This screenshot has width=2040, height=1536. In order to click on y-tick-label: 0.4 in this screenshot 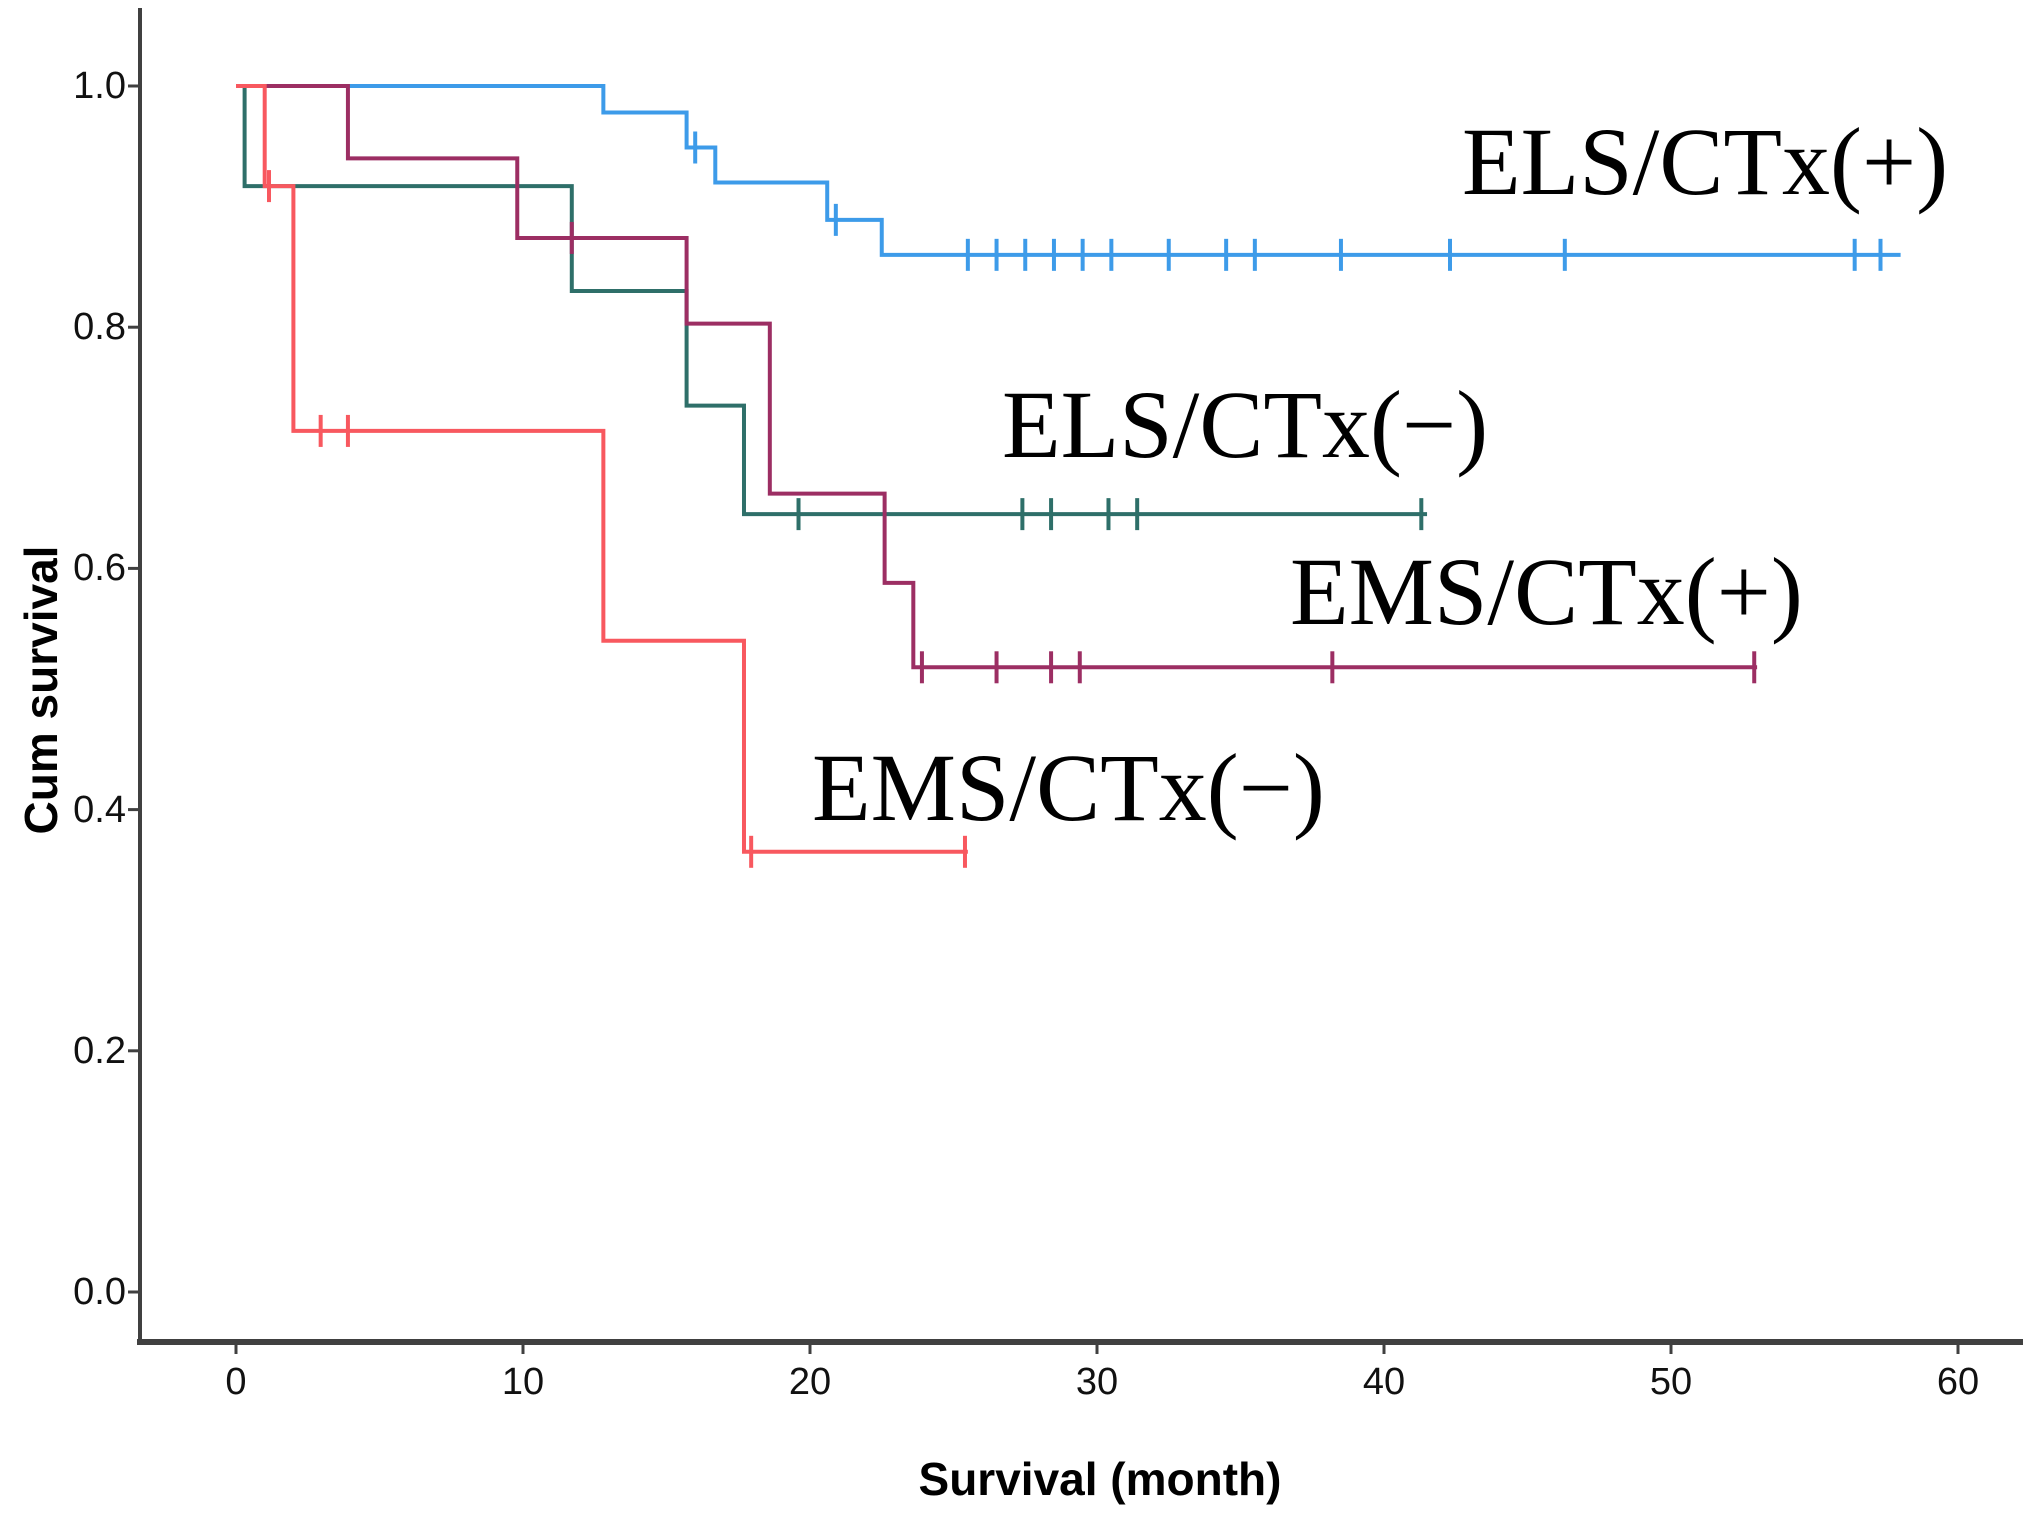, I will do `click(99, 809)`.